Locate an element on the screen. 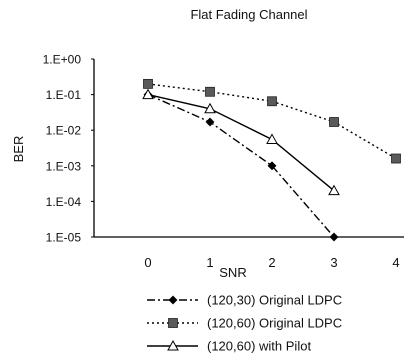  y-axis-label: BER is located at coordinates (18, 149).